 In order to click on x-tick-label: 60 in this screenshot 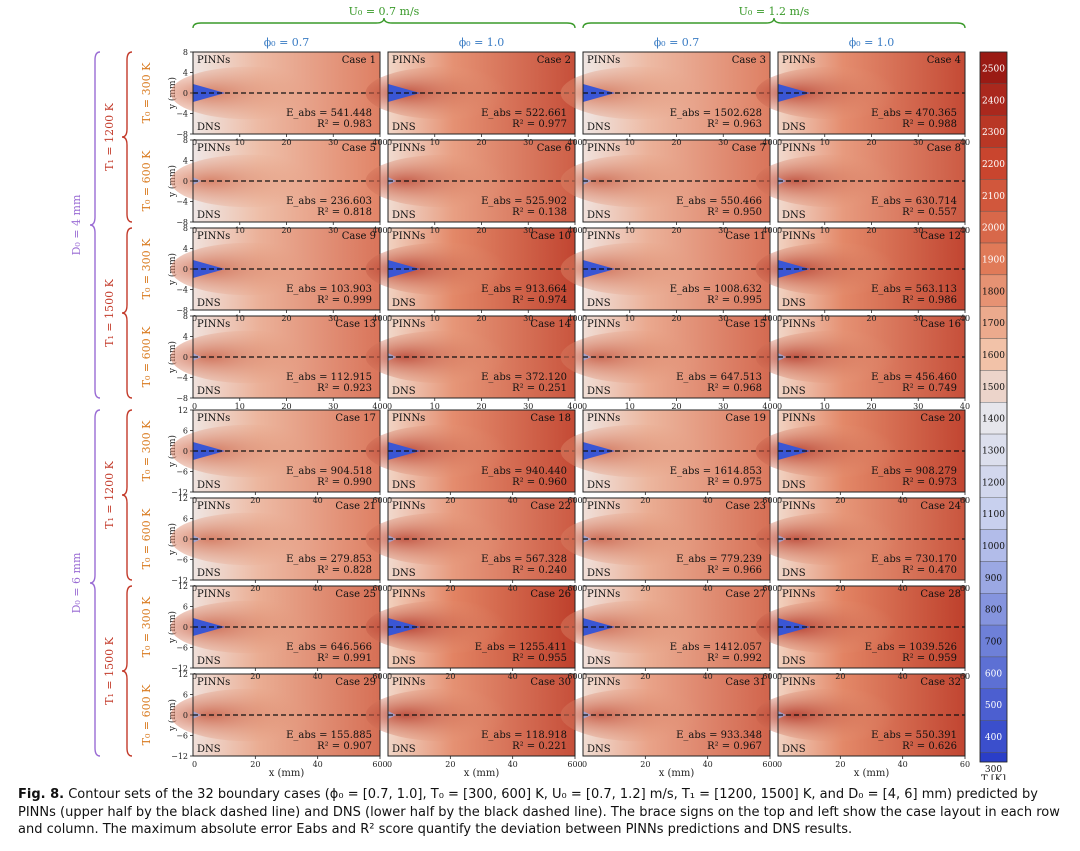, I will do `click(965, 588)`.